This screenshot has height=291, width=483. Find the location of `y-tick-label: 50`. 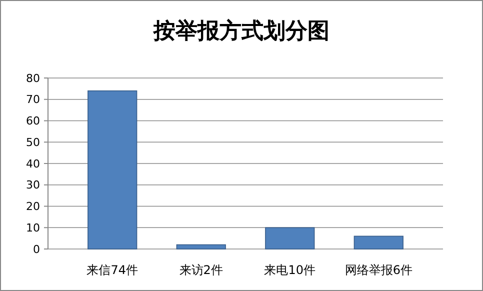

y-tick-label: 50 is located at coordinates (33, 142).